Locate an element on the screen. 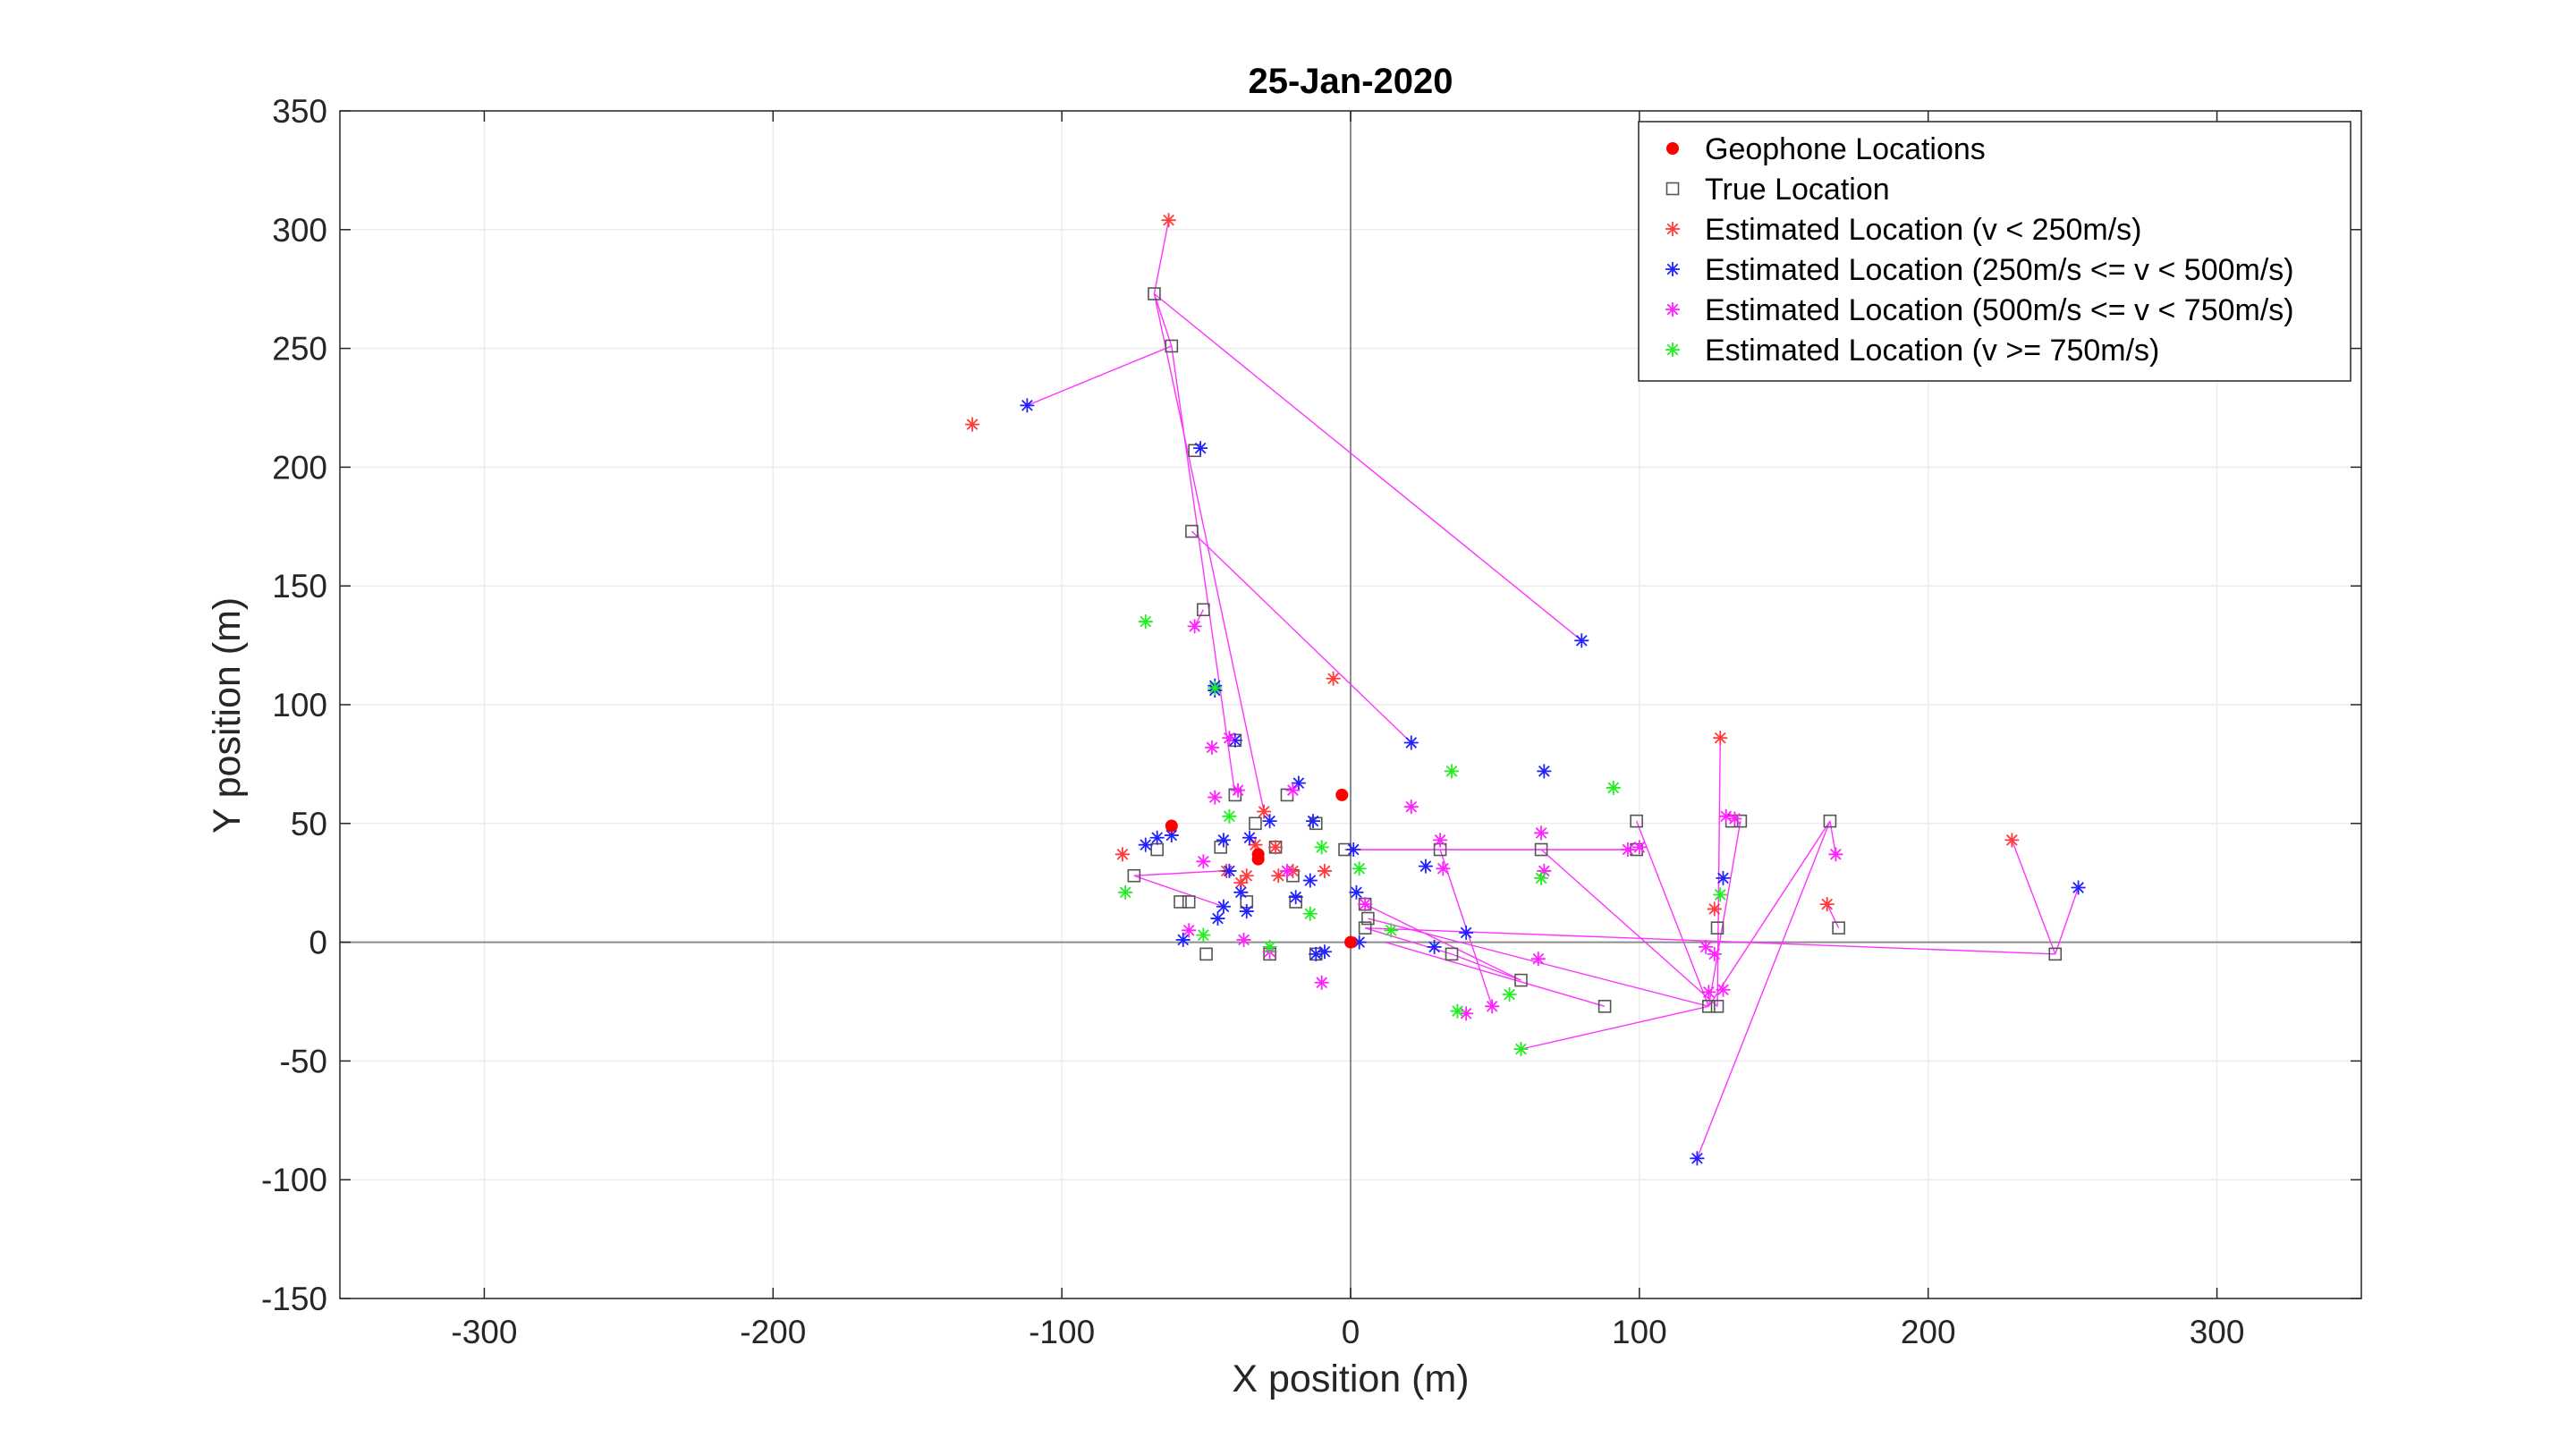 This screenshot has width=2576, height=1438. x-tick-label: -200 is located at coordinates (773, 1332).